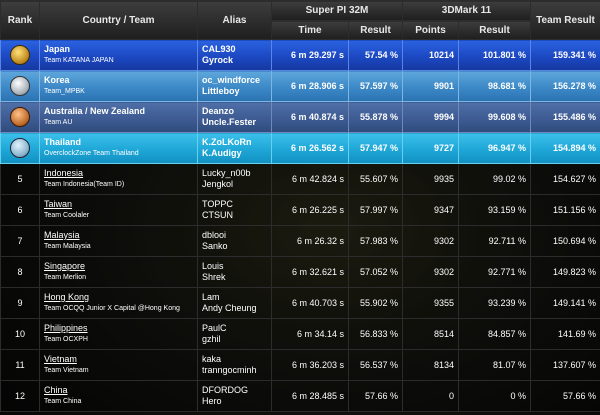  I want to click on rank-cell: 12, so click(20, 396).